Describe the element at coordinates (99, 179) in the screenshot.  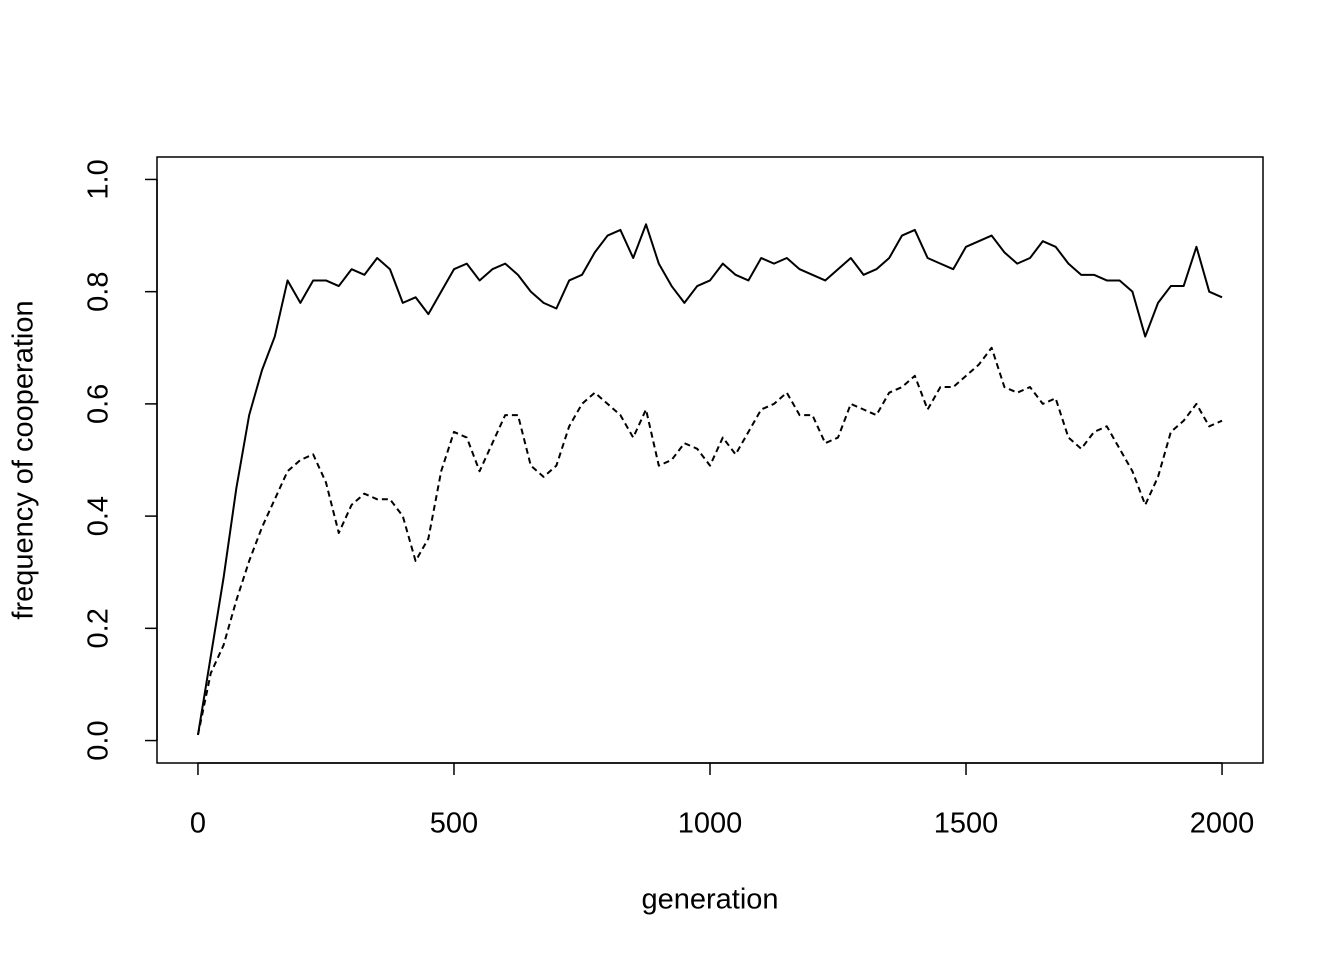
I see `y-tick-label: 1.0` at that location.